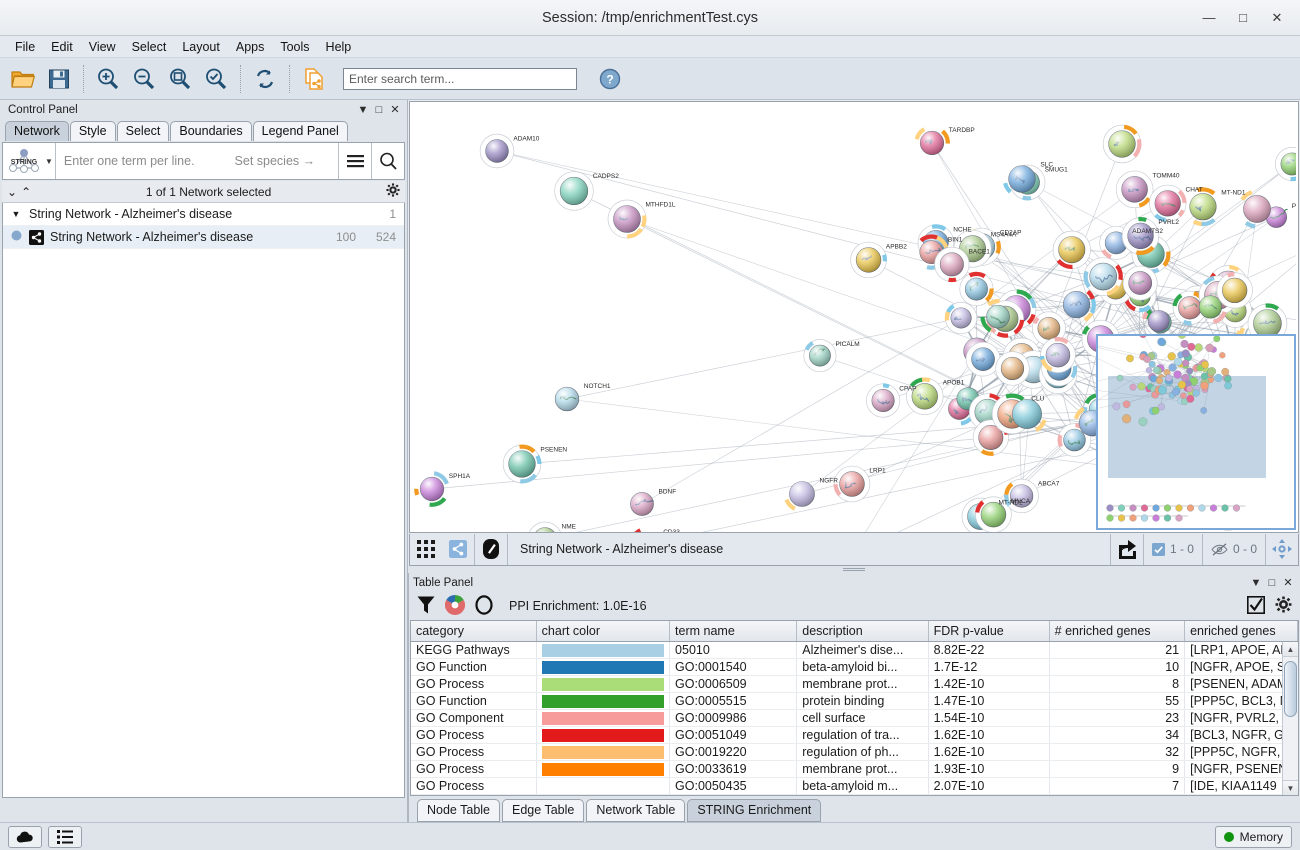 The height and width of the screenshot is (850, 1300). I want to click on color-wheel-icon, so click(455, 606).